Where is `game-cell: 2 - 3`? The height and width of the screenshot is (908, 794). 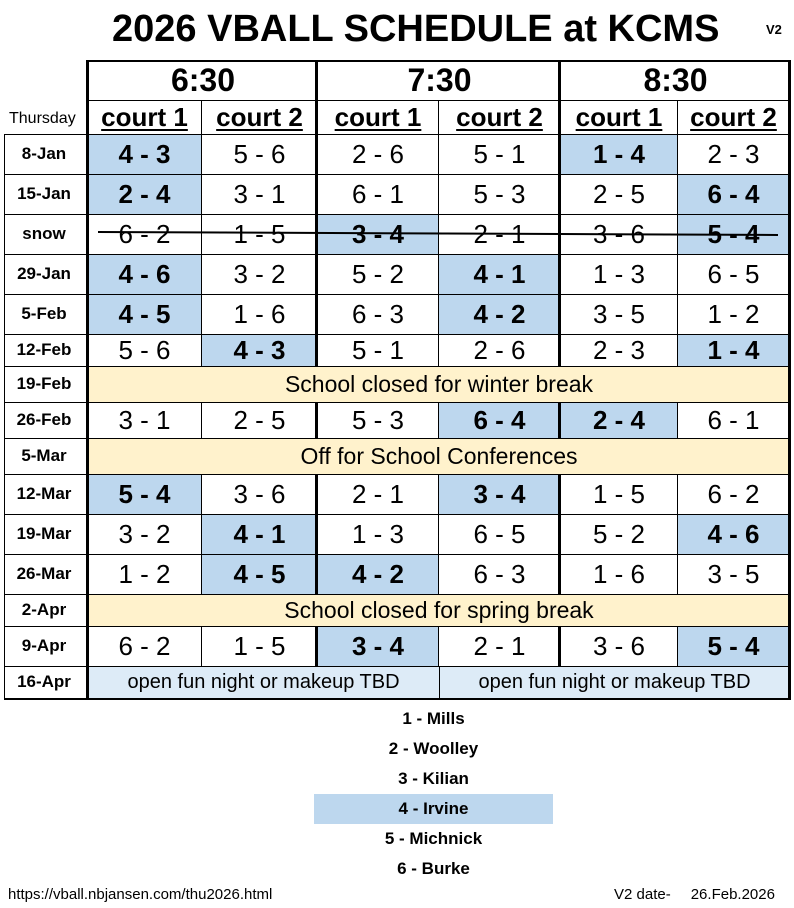 game-cell: 2 - 3 is located at coordinates (619, 349).